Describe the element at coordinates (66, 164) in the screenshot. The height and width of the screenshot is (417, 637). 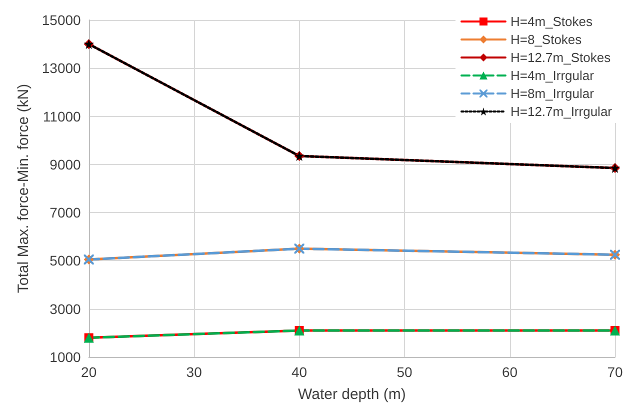
I see `y-tick-label: 9000` at that location.